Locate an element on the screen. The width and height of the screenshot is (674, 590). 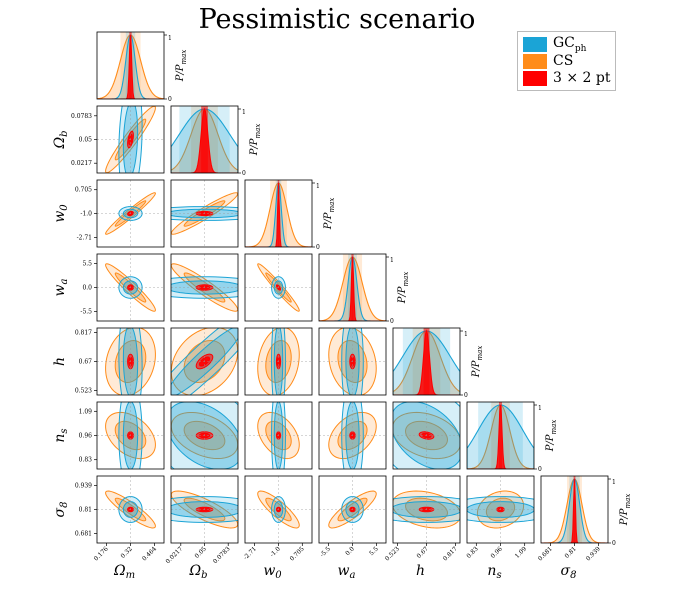
xtick-label-5-1: 0.96 is located at coordinates (497, 552).